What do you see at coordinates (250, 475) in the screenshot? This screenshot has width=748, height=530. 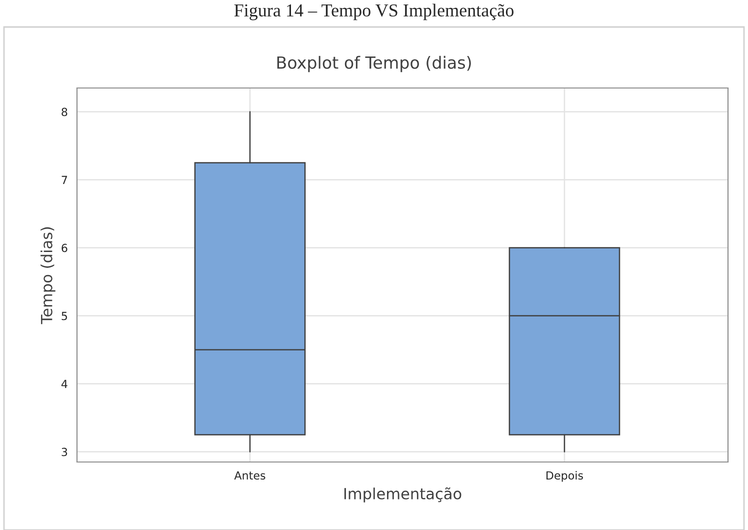 I see `x-tick-label: Antes` at bounding box center [250, 475].